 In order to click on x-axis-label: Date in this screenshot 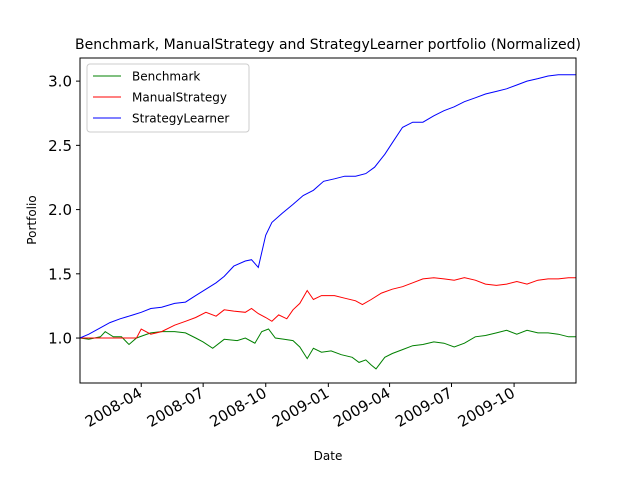, I will do `click(328, 456)`.